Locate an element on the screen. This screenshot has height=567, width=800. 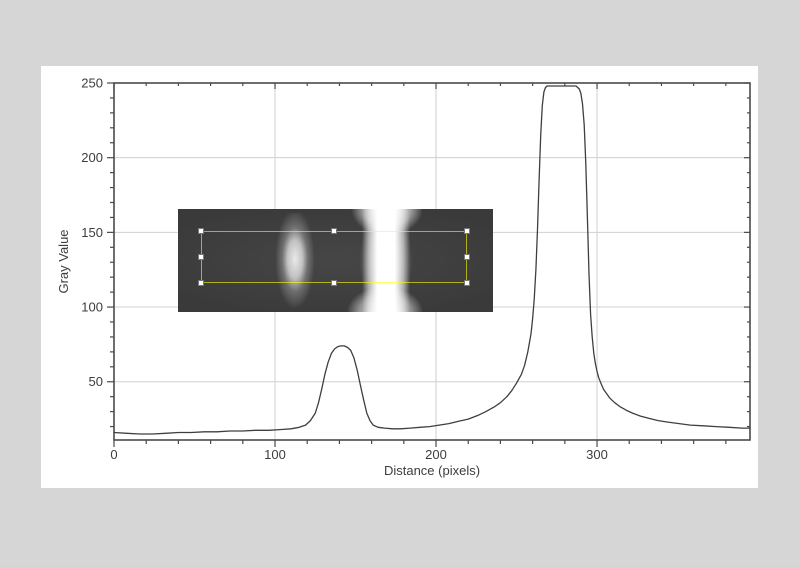
source-image-inset is located at coordinates (335, 260).